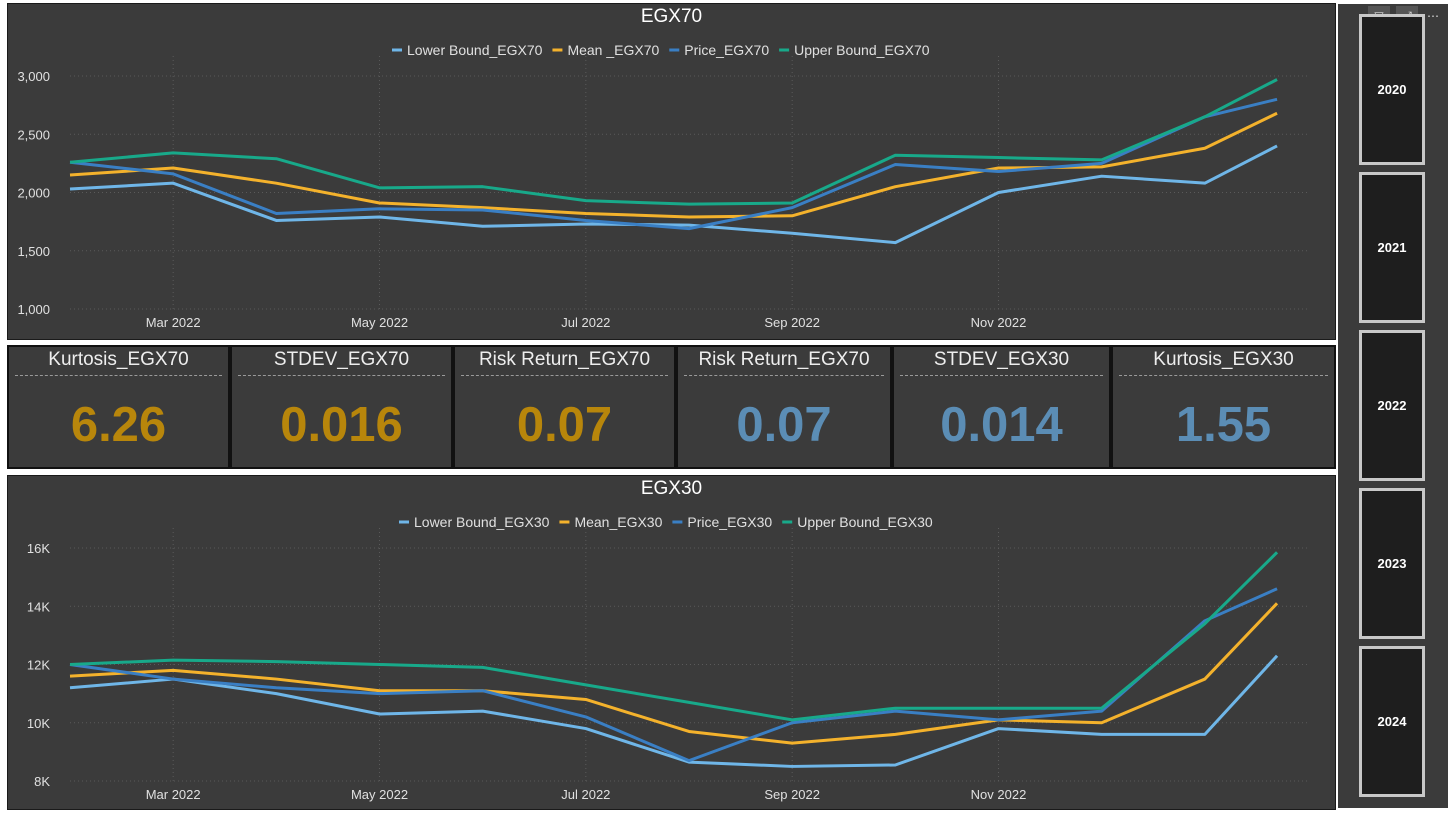 This screenshot has height=813, width=1453. Describe the element at coordinates (475, 50) in the screenshot. I see `legend-label: Lower Bound_EGX70` at that location.